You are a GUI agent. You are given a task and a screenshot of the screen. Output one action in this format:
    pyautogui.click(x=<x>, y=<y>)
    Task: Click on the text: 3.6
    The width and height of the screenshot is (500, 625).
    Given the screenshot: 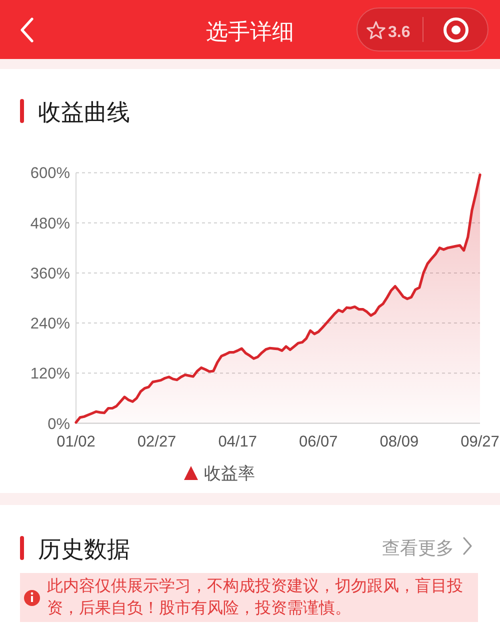 What is the action you would take?
    pyautogui.click(x=399, y=32)
    